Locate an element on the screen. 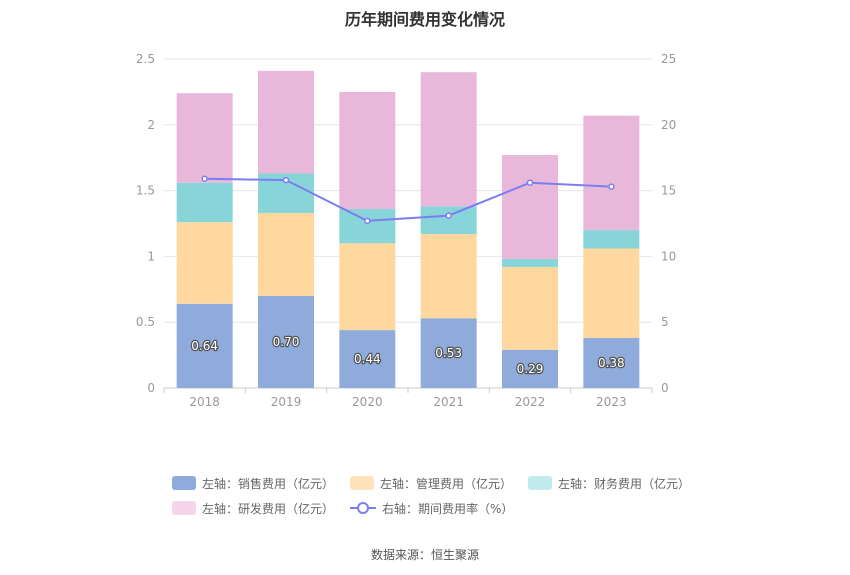  bar-value-label: 0.53 is located at coordinates (448, 353).